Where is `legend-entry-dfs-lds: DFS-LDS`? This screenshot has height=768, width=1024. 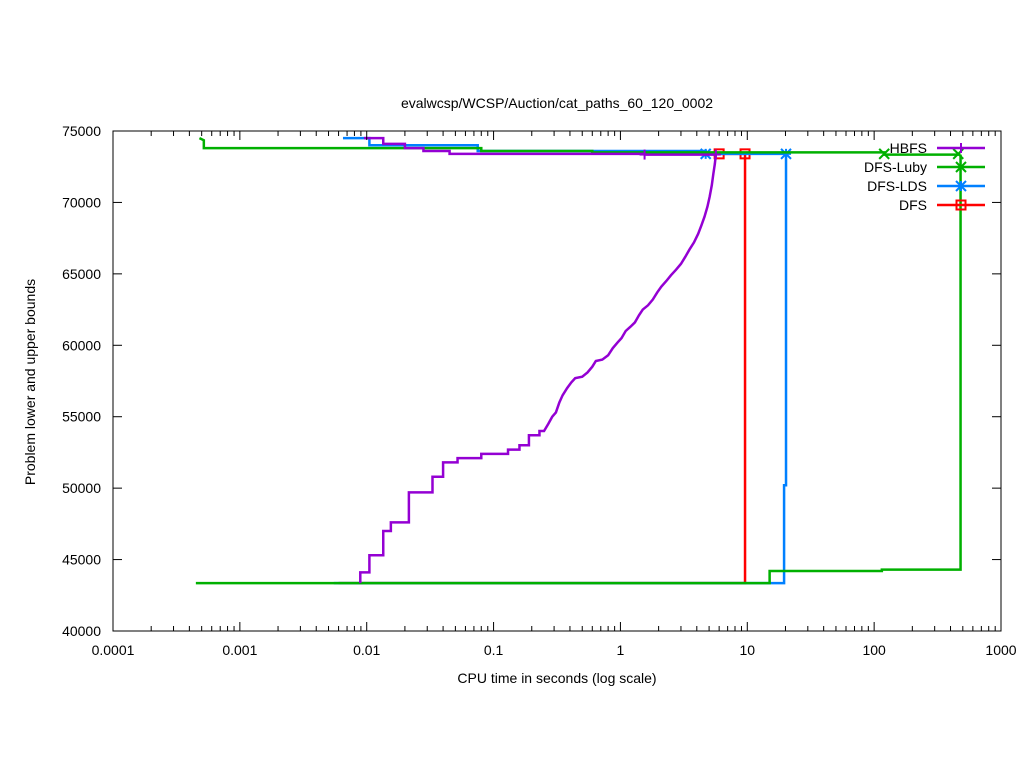
legend-entry-dfs-lds: DFS-LDS is located at coordinates (926, 186).